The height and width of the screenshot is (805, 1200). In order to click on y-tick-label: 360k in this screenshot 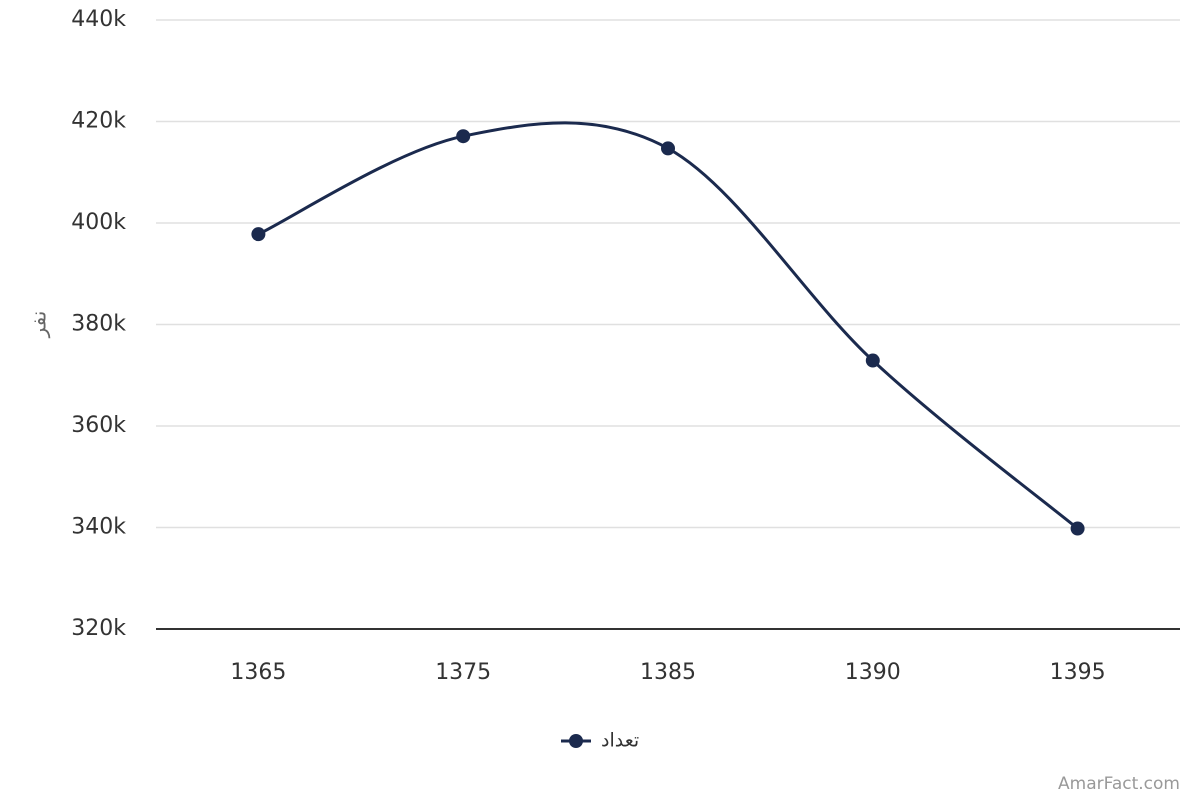, I will do `click(98, 425)`.